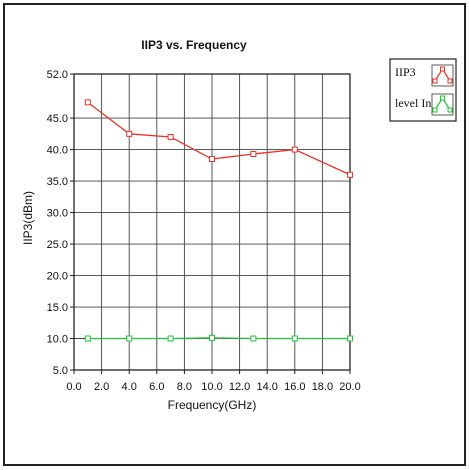 This screenshot has width=469, height=470. What do you see at coordinates (57, 340) in the screenshot?
I see `y-tick-label: 10.0` at bounding box center [57, 340].